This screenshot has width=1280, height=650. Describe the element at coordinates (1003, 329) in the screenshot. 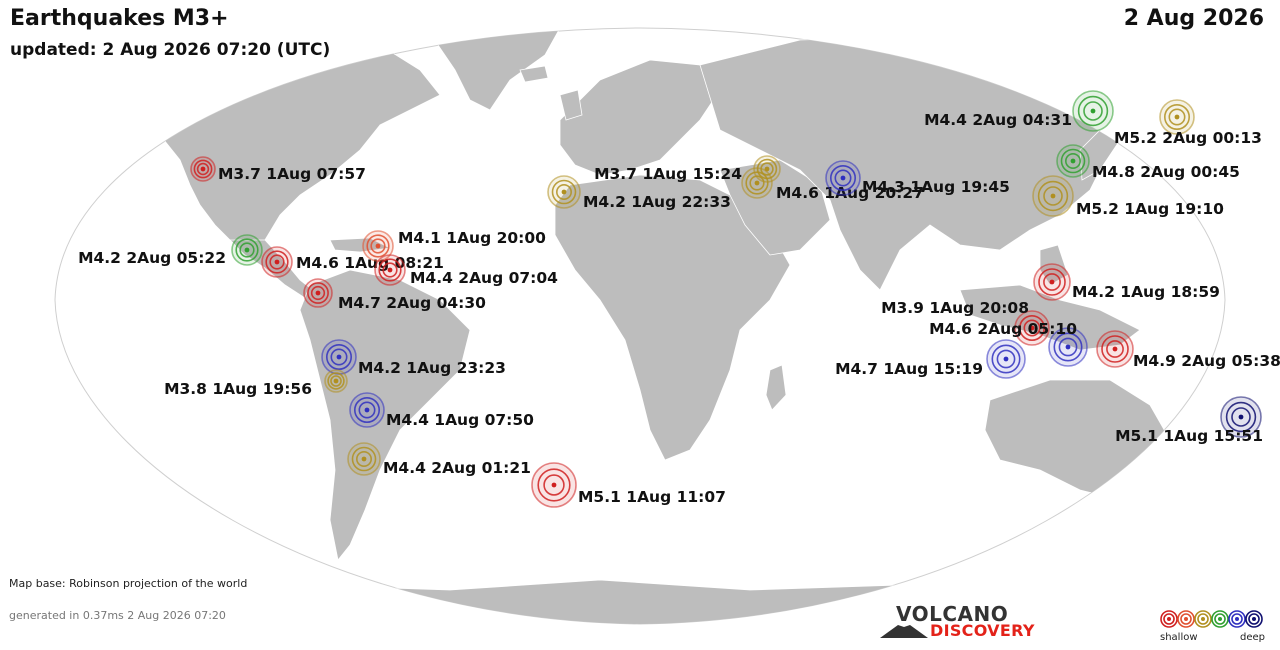

I see `quake-label: M4.6 2Aug 05:10` at that location.